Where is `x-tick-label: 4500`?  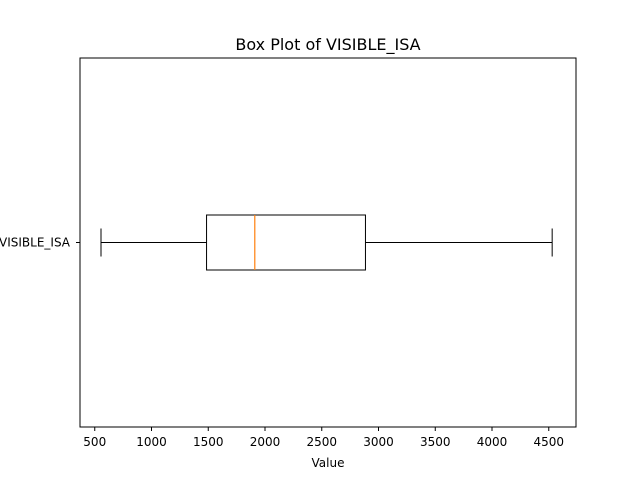
x-tick-label: 4500 is located at coordinates (548, 442).